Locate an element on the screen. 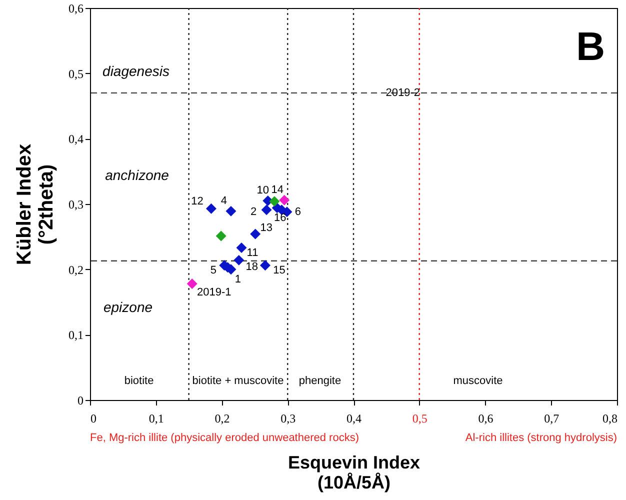 The height and width of the screenshot is (500, 626). y-tick-label: 0,6 is located at coordinates (76, 9).